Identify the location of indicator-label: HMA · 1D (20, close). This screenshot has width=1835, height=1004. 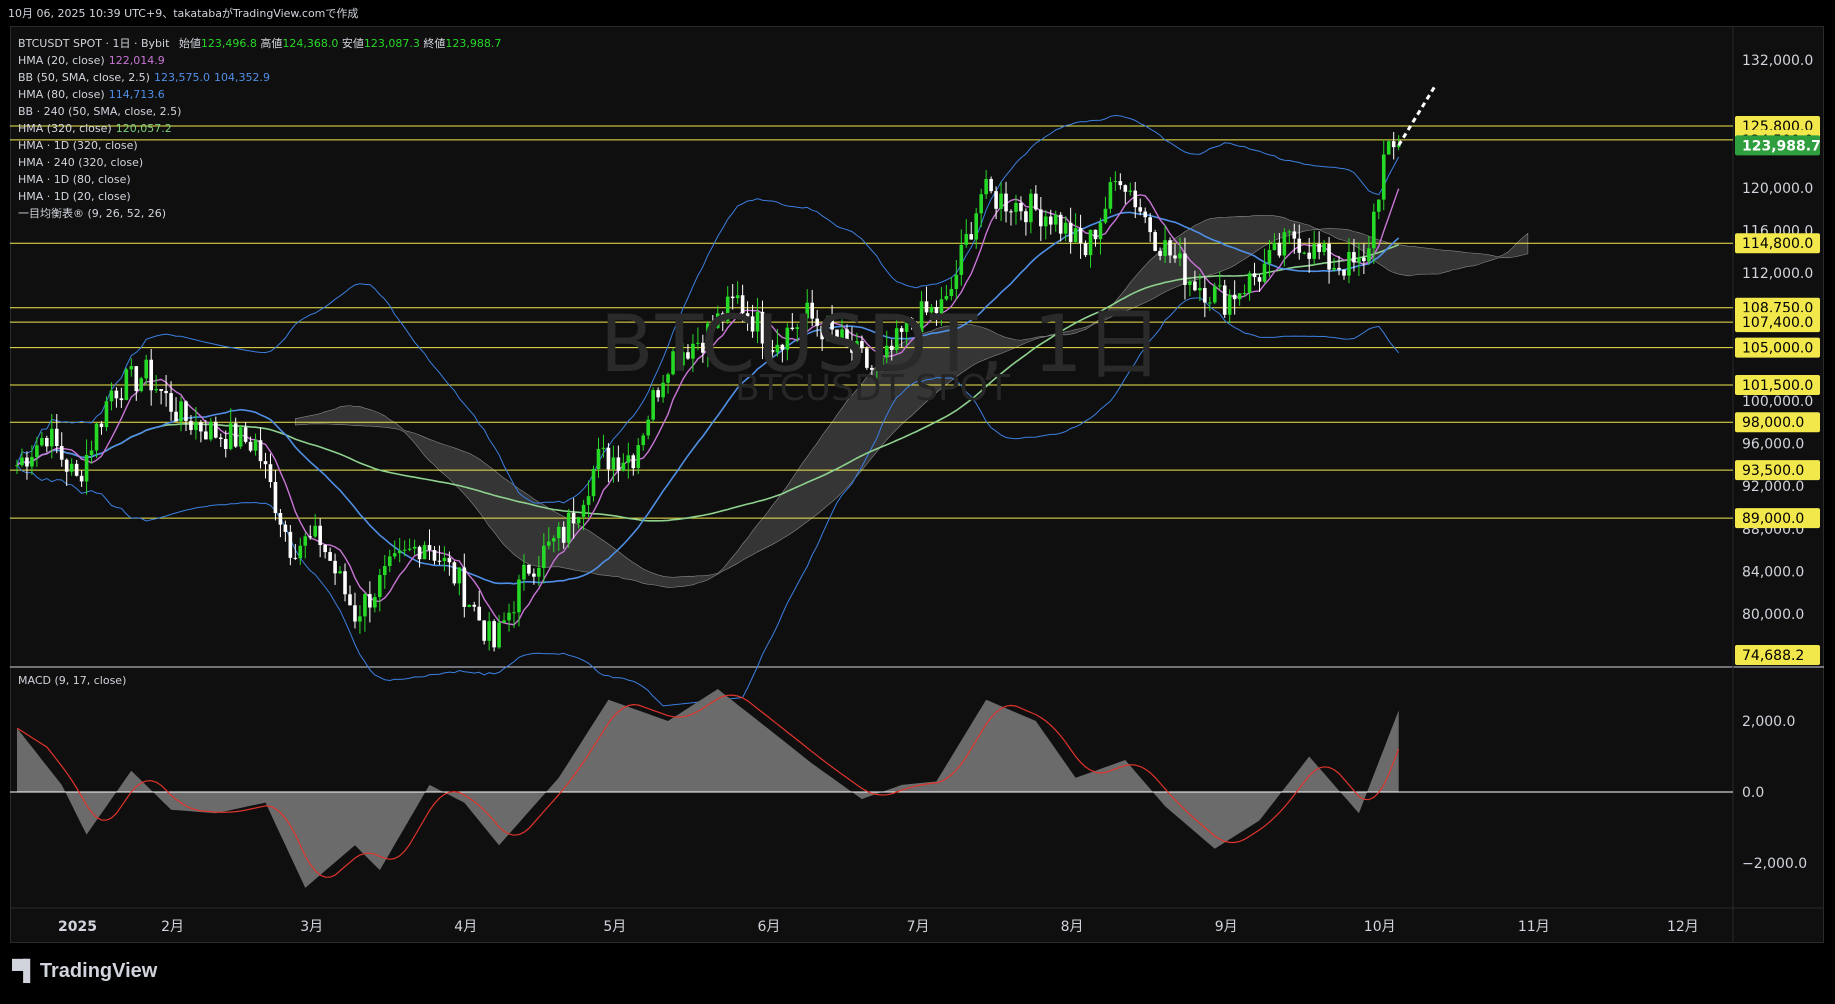
(74, 196).